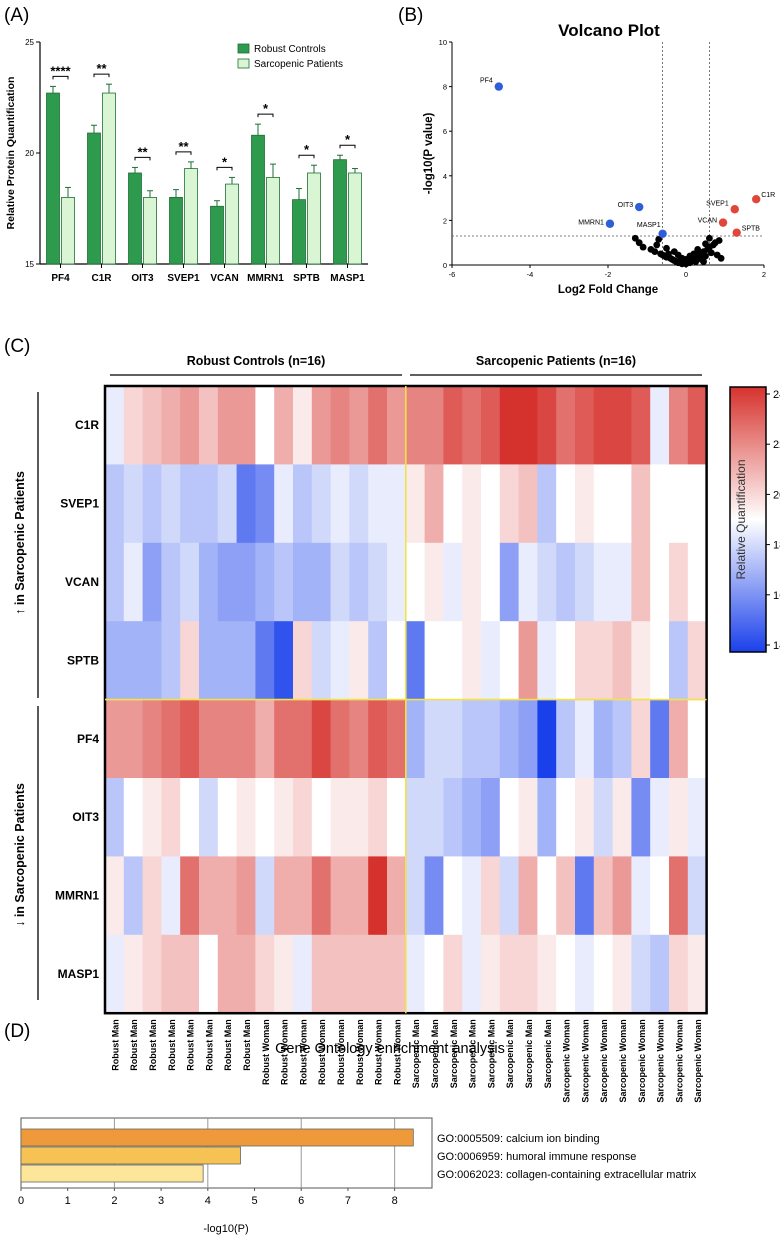 Image resolution: width=780 pixels, height=1239 pixels. What do you see at coordinates (17, 1031) in the screenshot?
I see `panel-d-label: (D)` at bounding box center [17, 1031].